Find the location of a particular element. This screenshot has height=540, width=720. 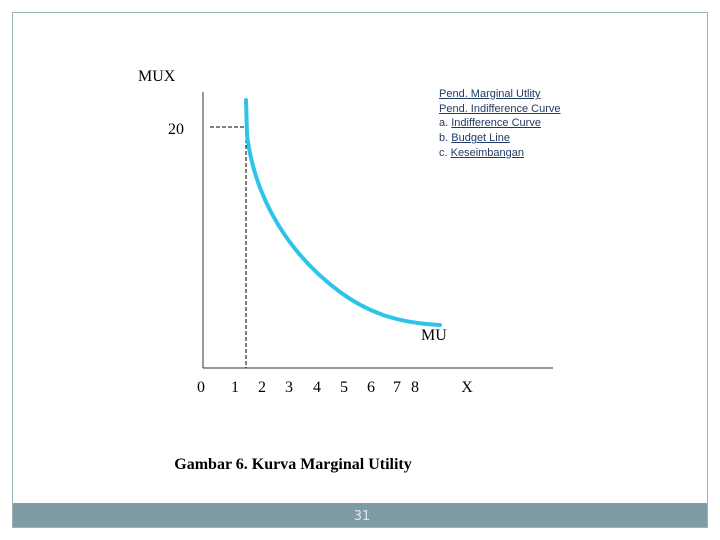

y-axis-label: MUX is located at coordinates (157, 76).